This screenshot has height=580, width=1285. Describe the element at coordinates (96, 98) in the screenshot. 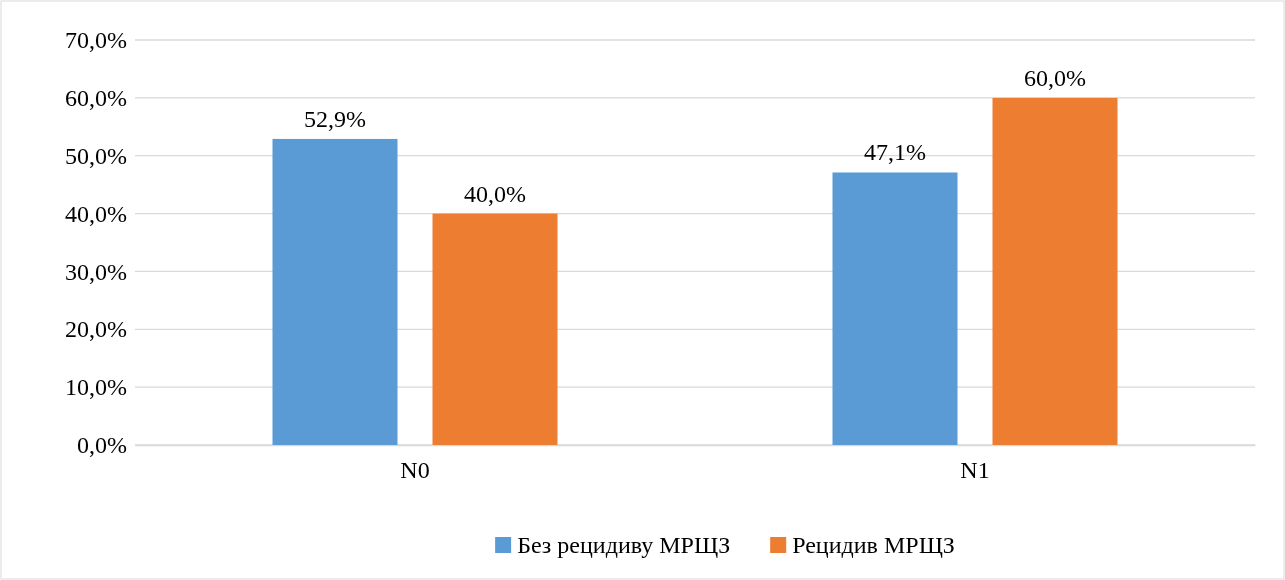

I see `y-tick-label: 60,0%` at that location.